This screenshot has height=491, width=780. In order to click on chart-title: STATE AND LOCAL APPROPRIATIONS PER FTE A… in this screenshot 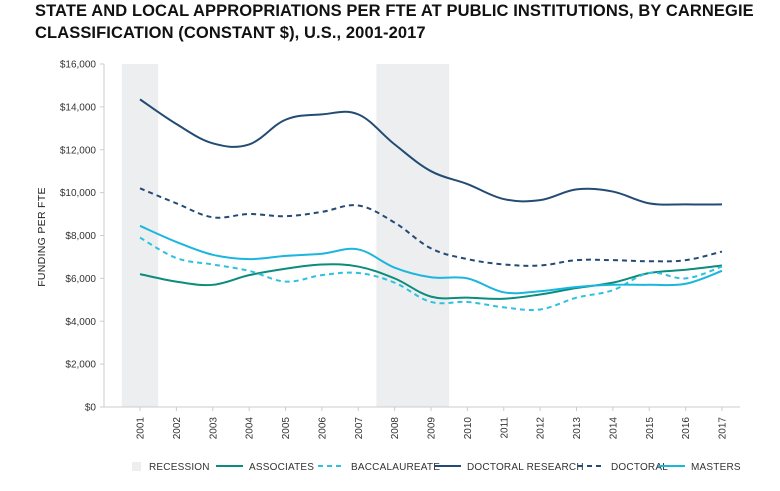, I will do `click(394, 22)`.